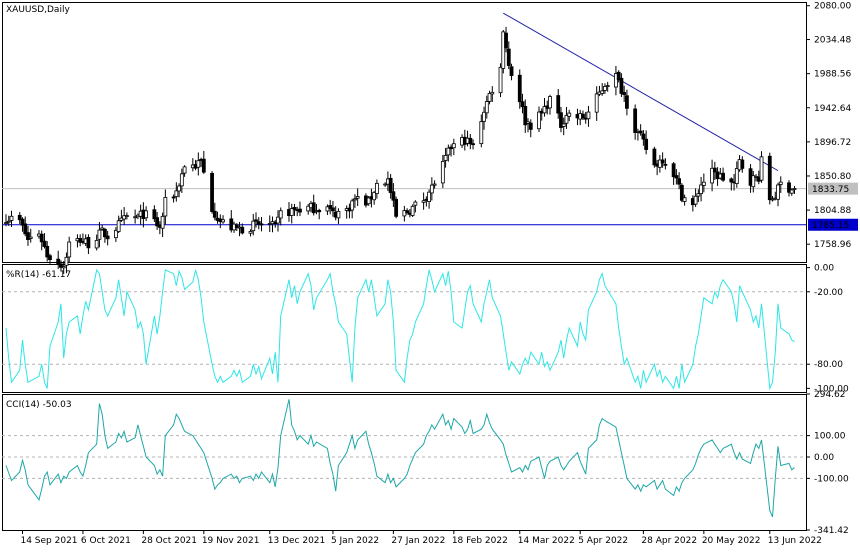 The image size is (860, 554). What do you see at coordinates (795, 541) in the screenshot?
I see `time-tick-label: 13 Jun 2022` at bounding box center [795, 541].